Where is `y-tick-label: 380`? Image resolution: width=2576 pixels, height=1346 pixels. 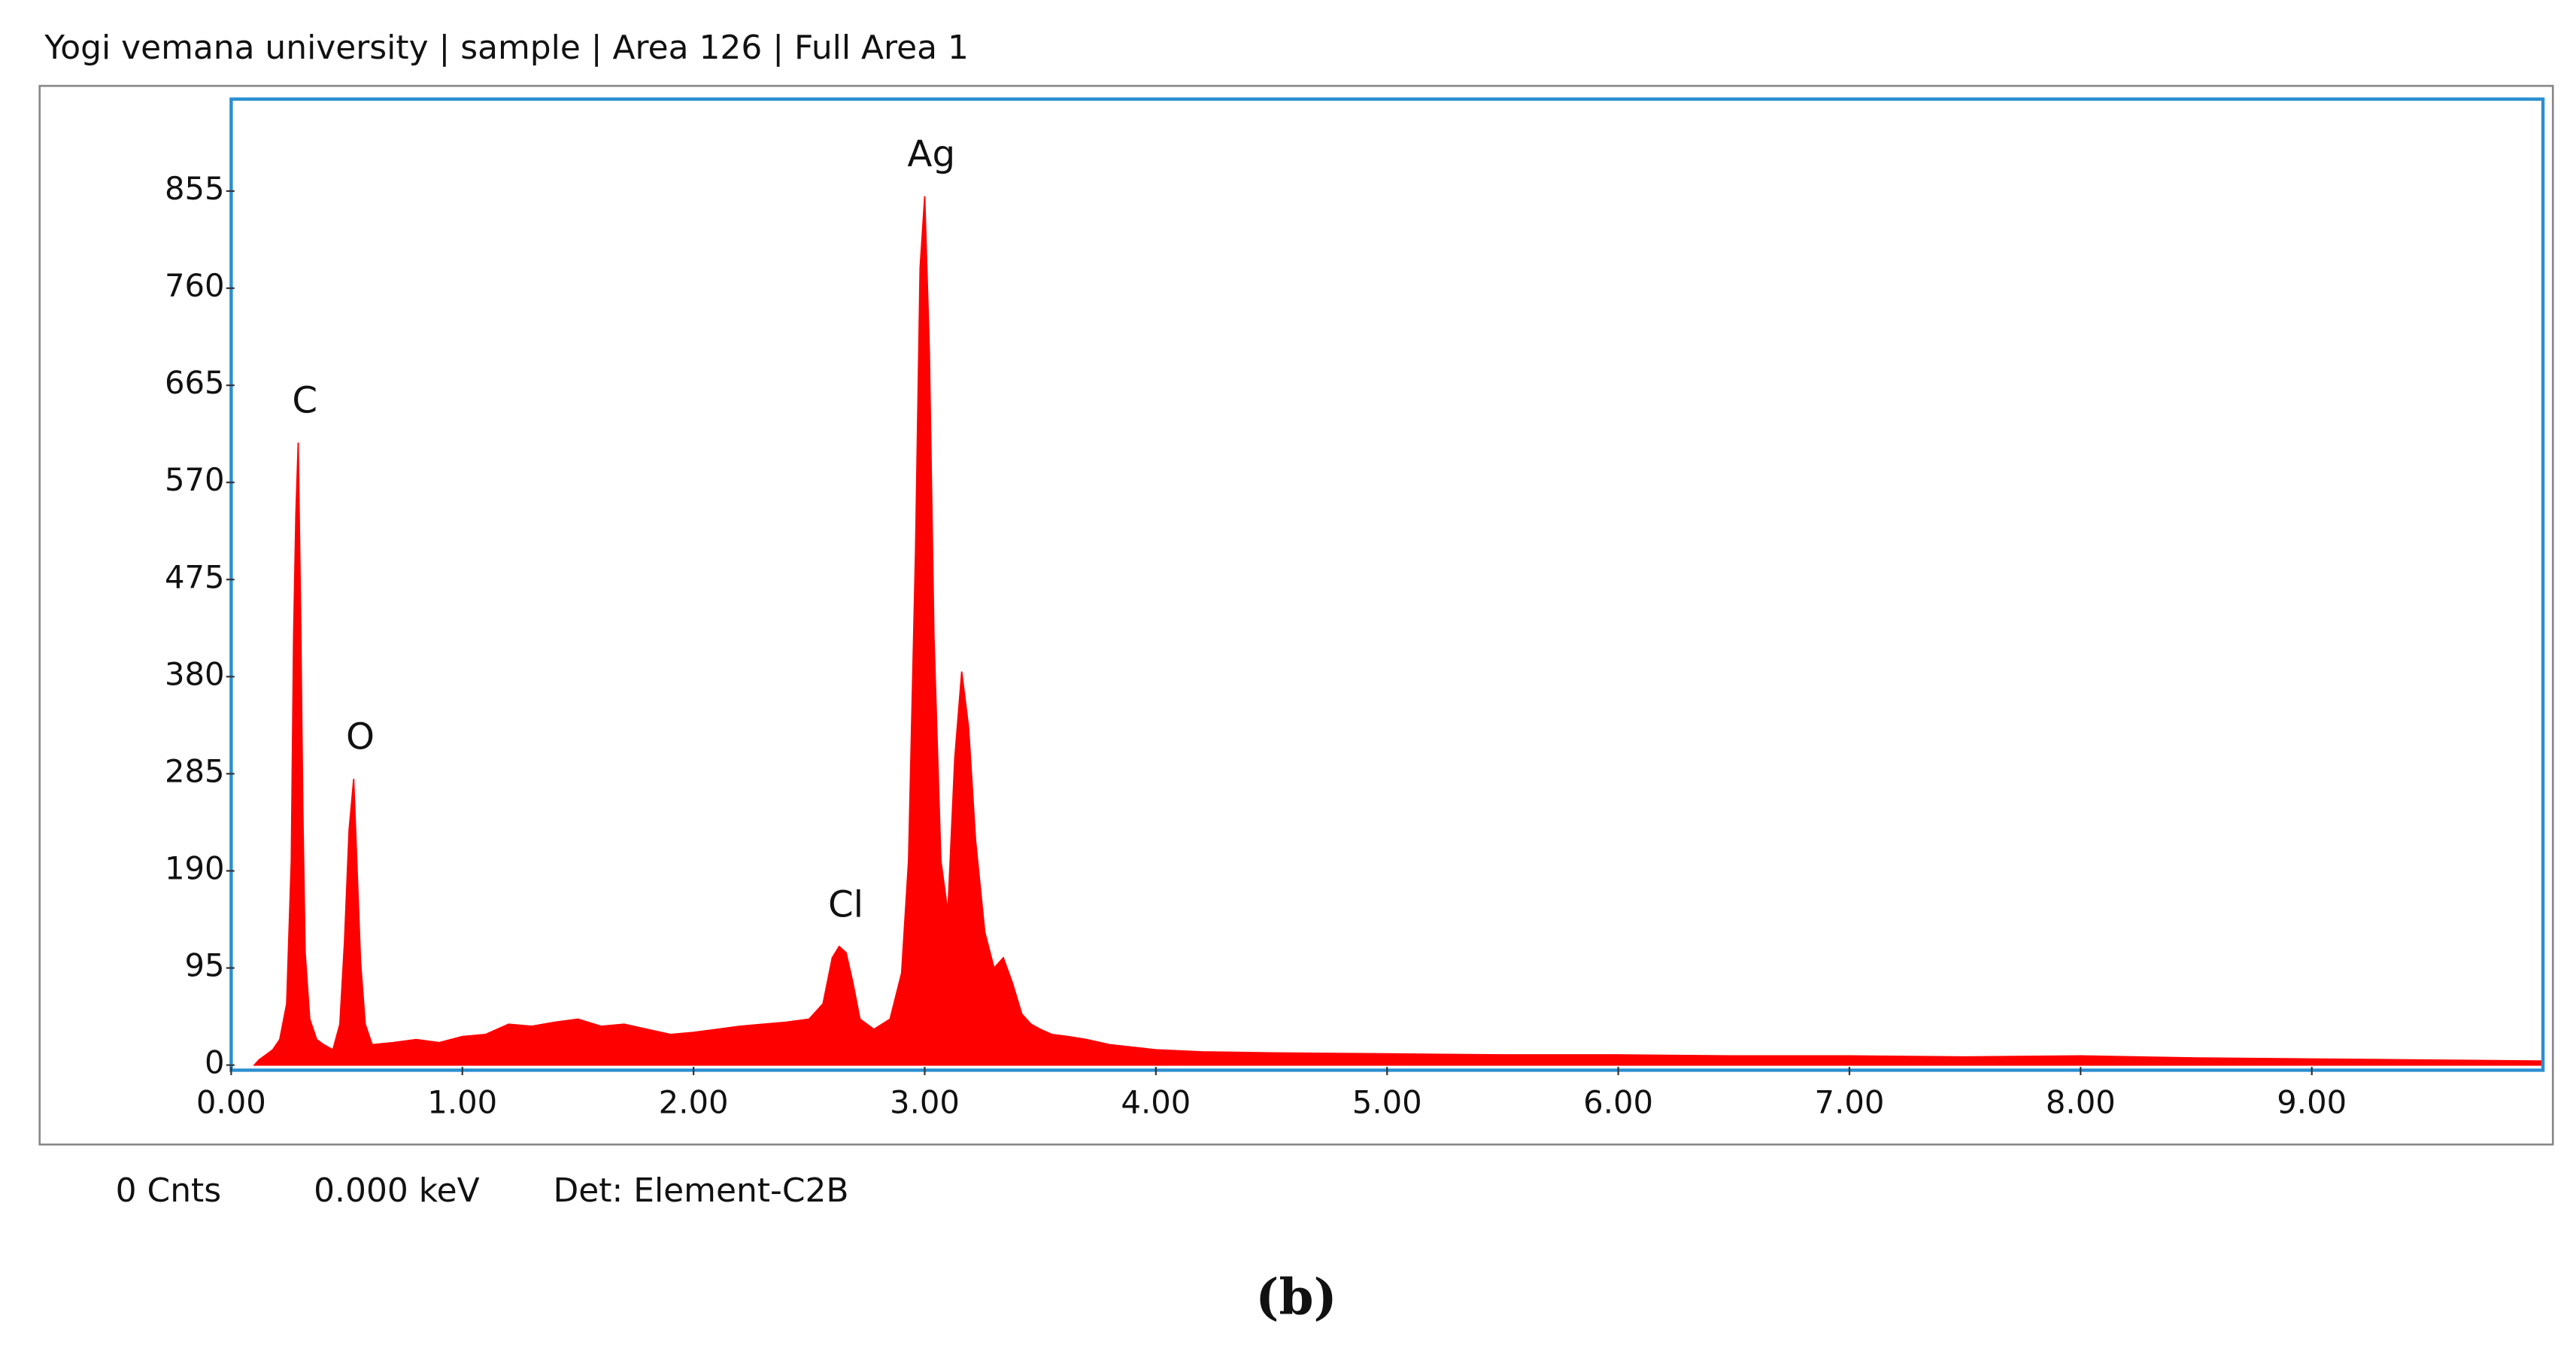 y-tick-label: 380 is located at coordinates (195, 673).